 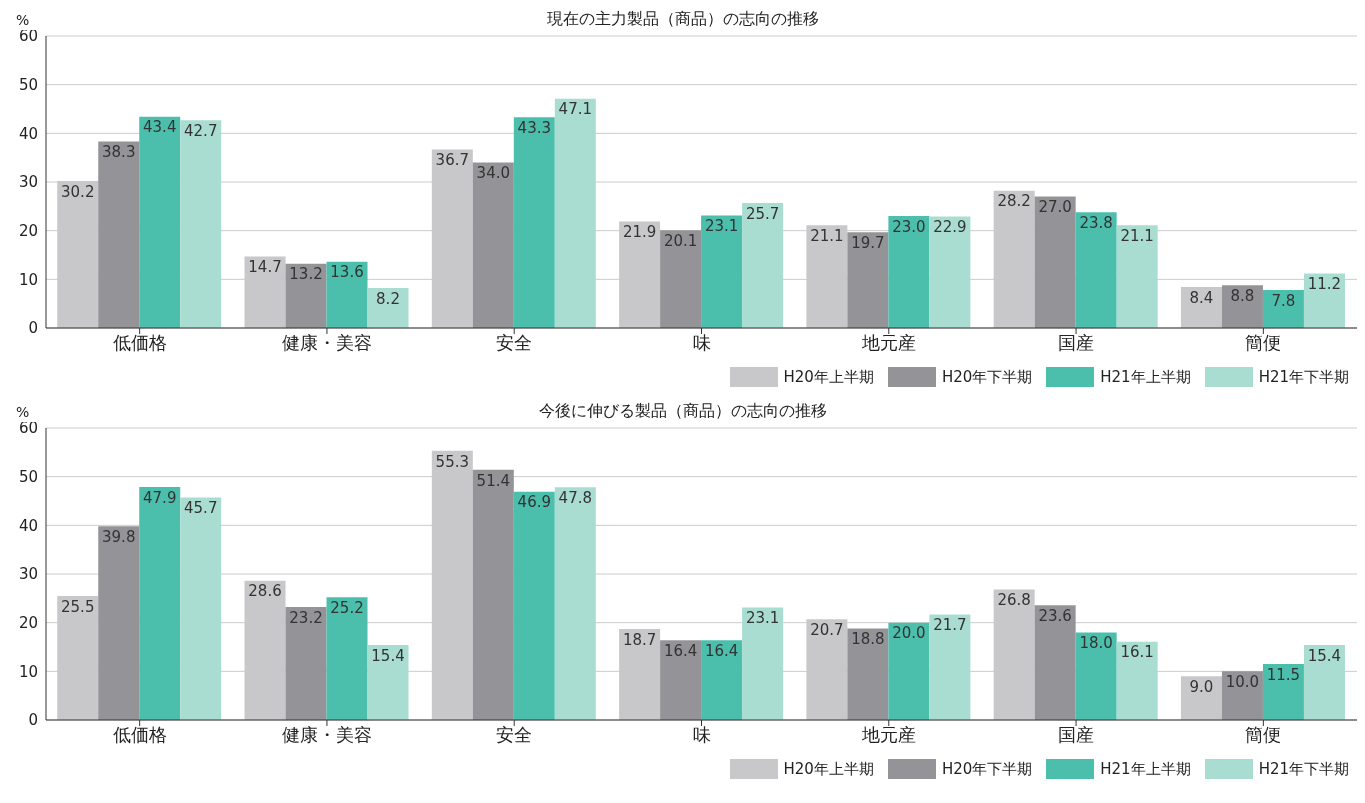 I want to click on data-label: 7.8, so click(x=1283, y=300).